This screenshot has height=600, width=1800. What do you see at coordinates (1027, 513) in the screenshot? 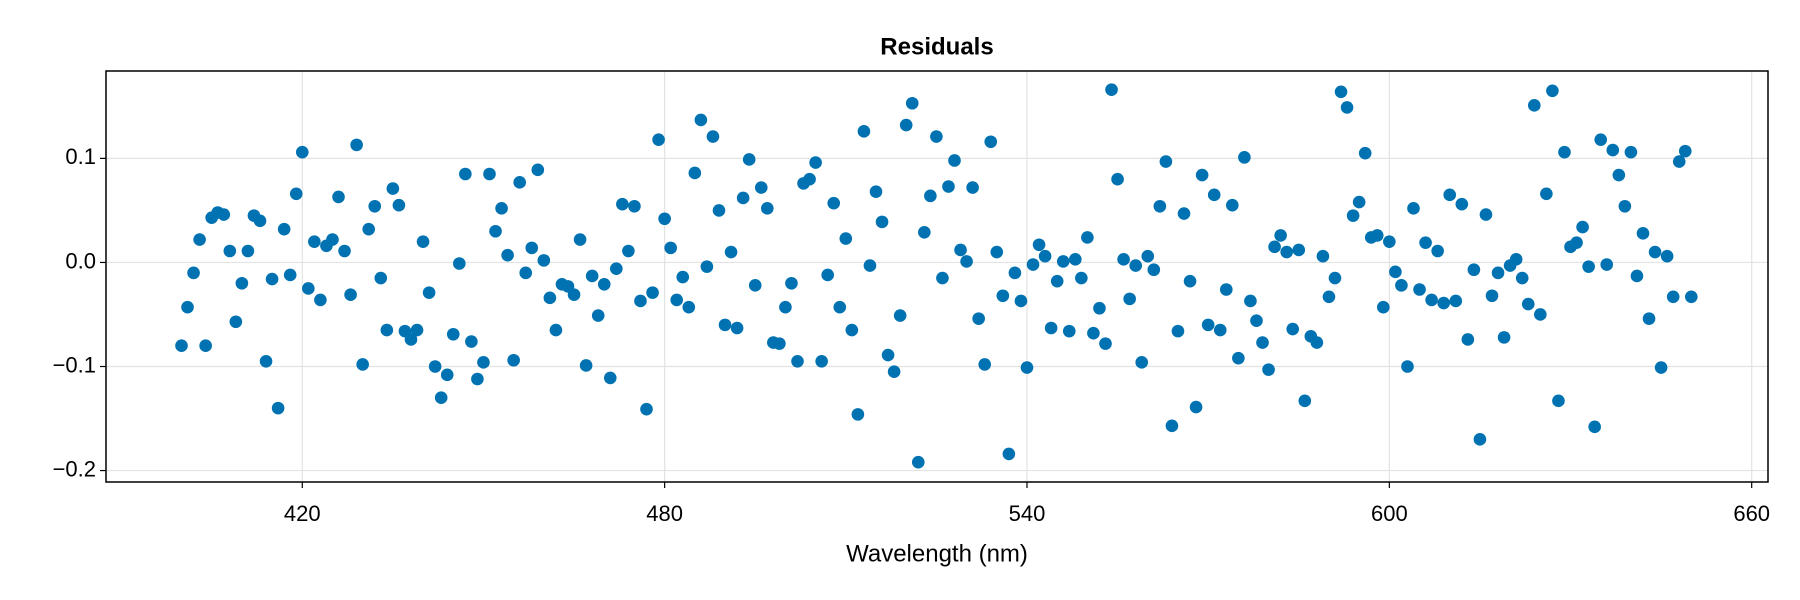
I see `x-tick-label: 540` at bounding box center [1027, 513].